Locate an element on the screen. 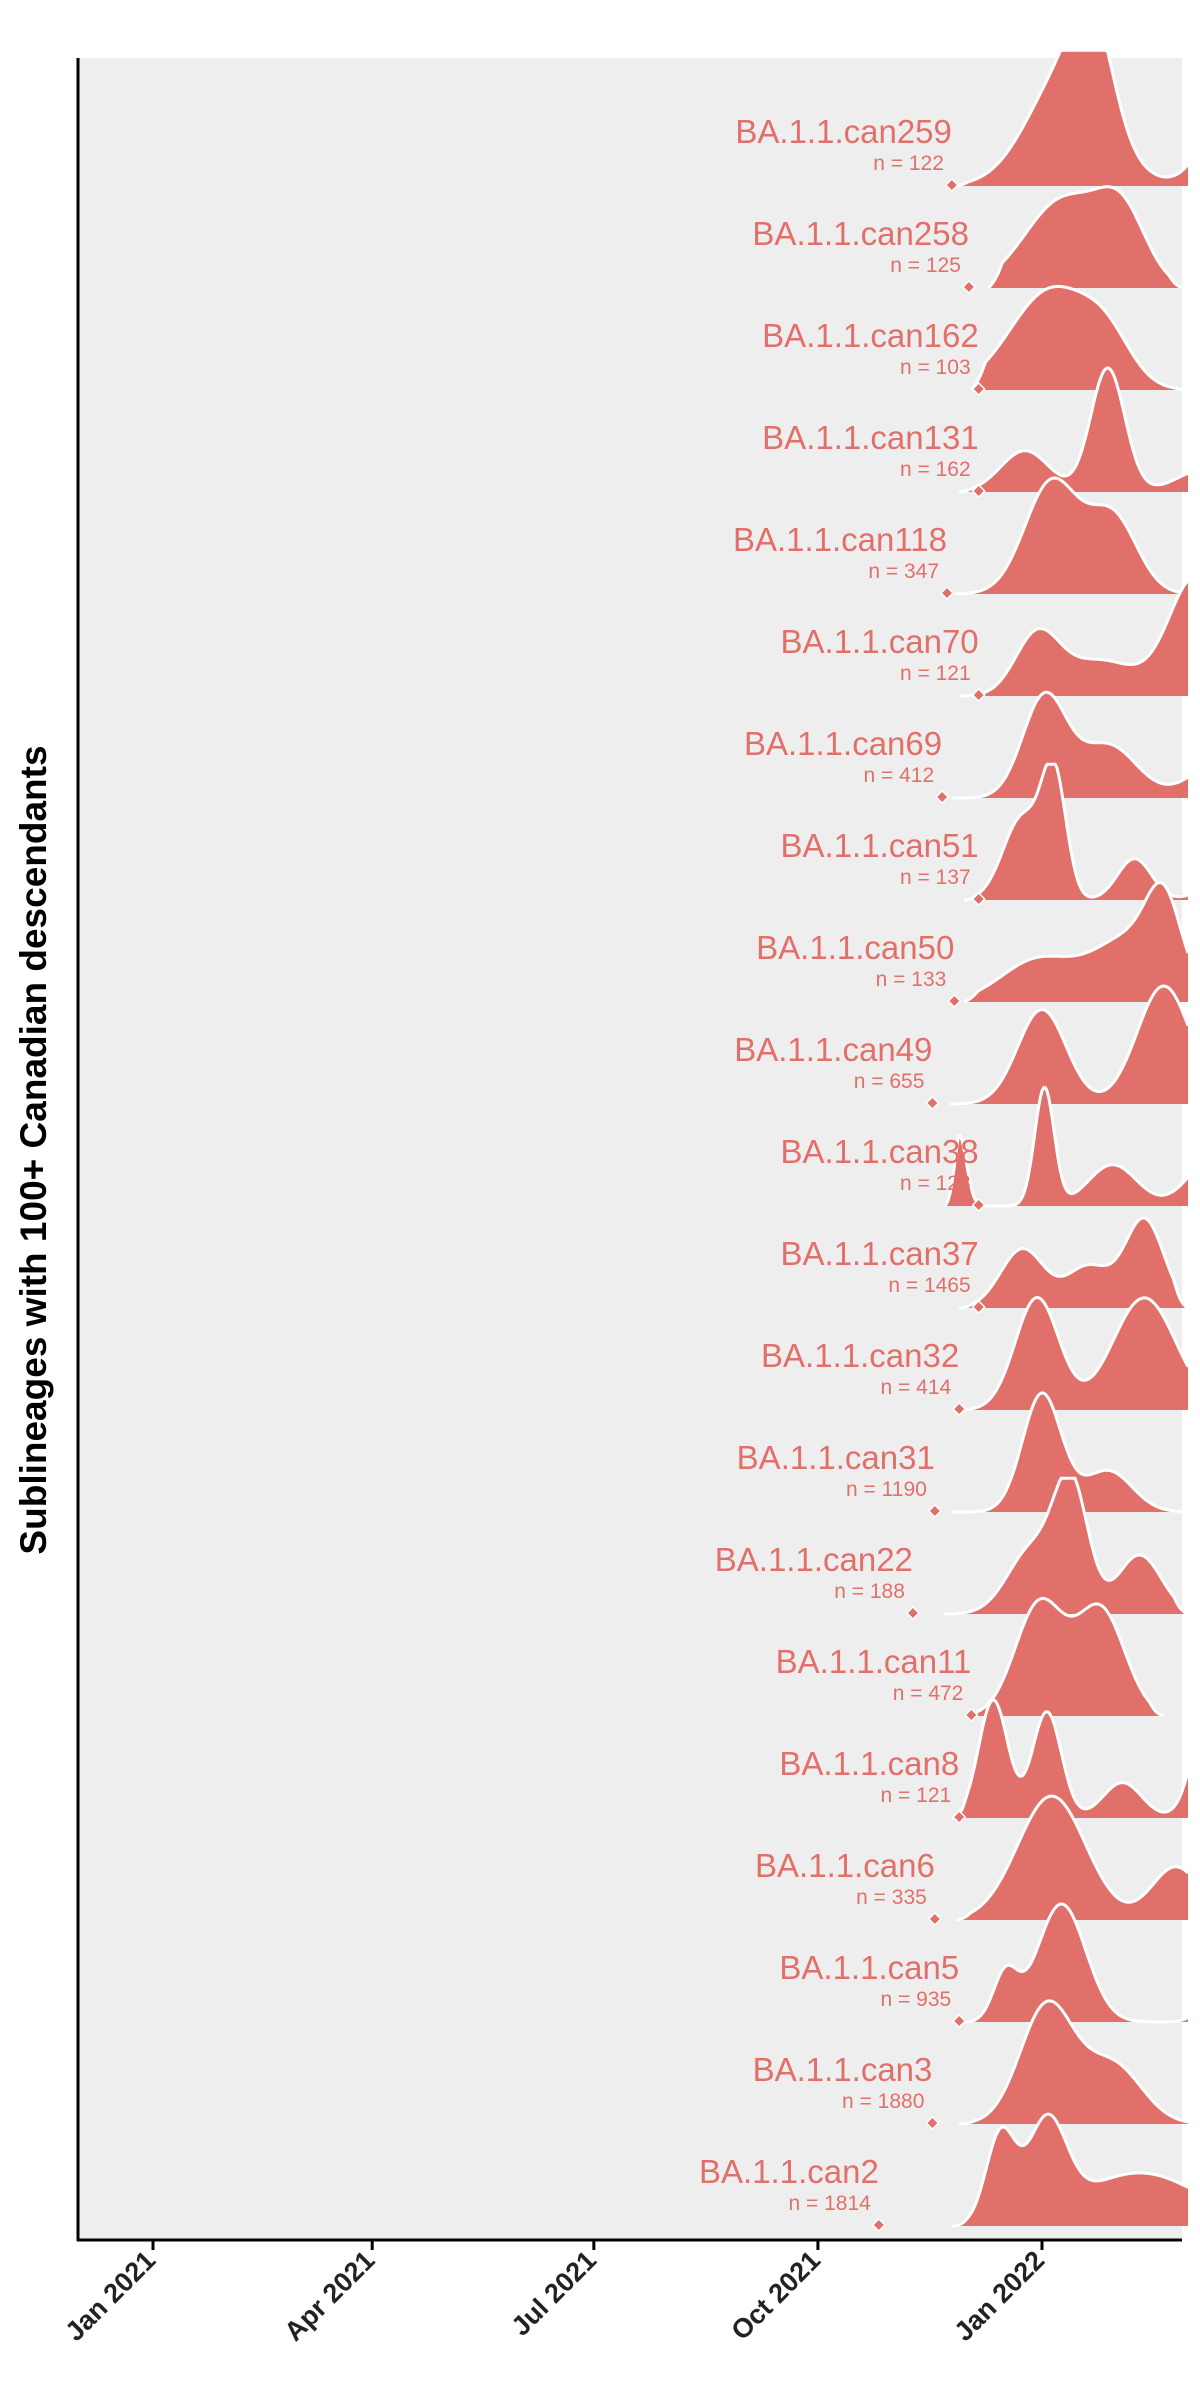  ridge-outline-BA.1.1.can118 is located at coordinates (1071, 536).